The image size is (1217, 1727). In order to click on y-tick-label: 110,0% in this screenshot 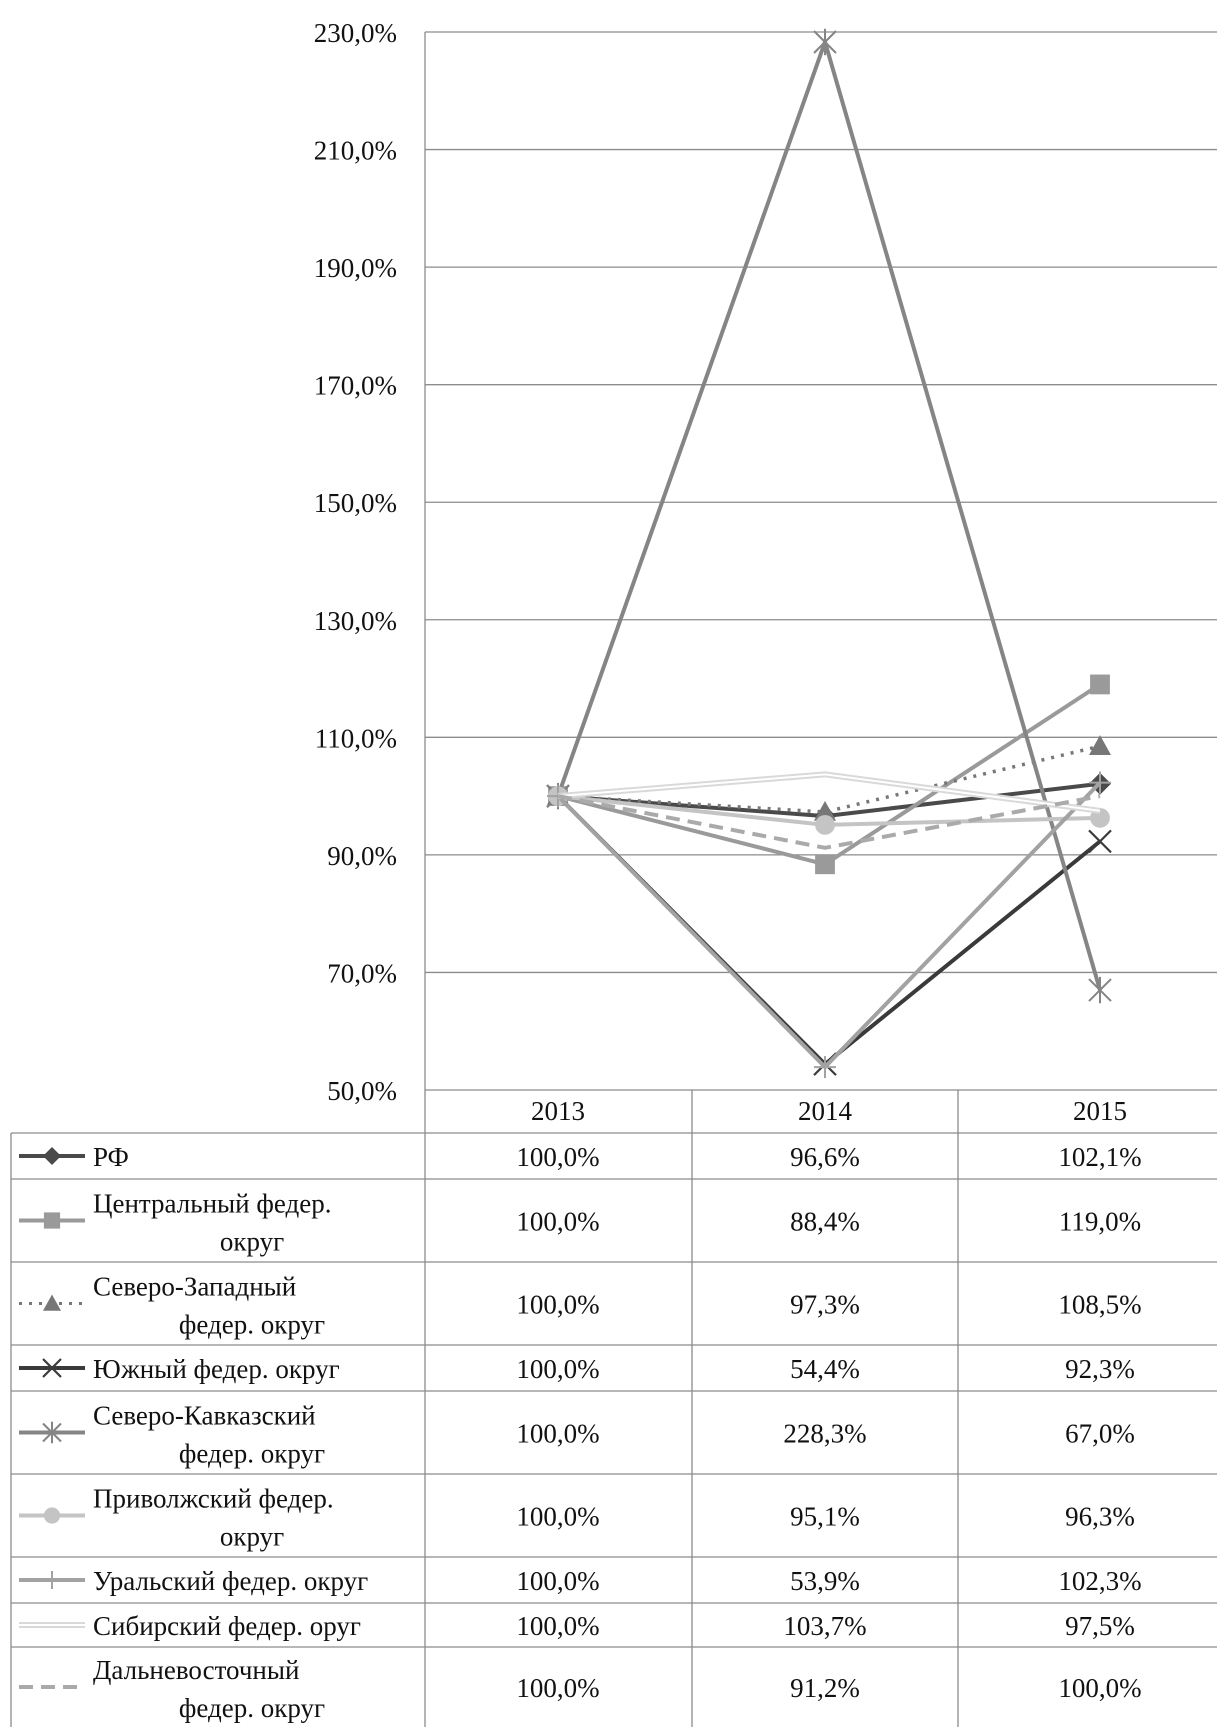, I will do `click(356, 738)`.